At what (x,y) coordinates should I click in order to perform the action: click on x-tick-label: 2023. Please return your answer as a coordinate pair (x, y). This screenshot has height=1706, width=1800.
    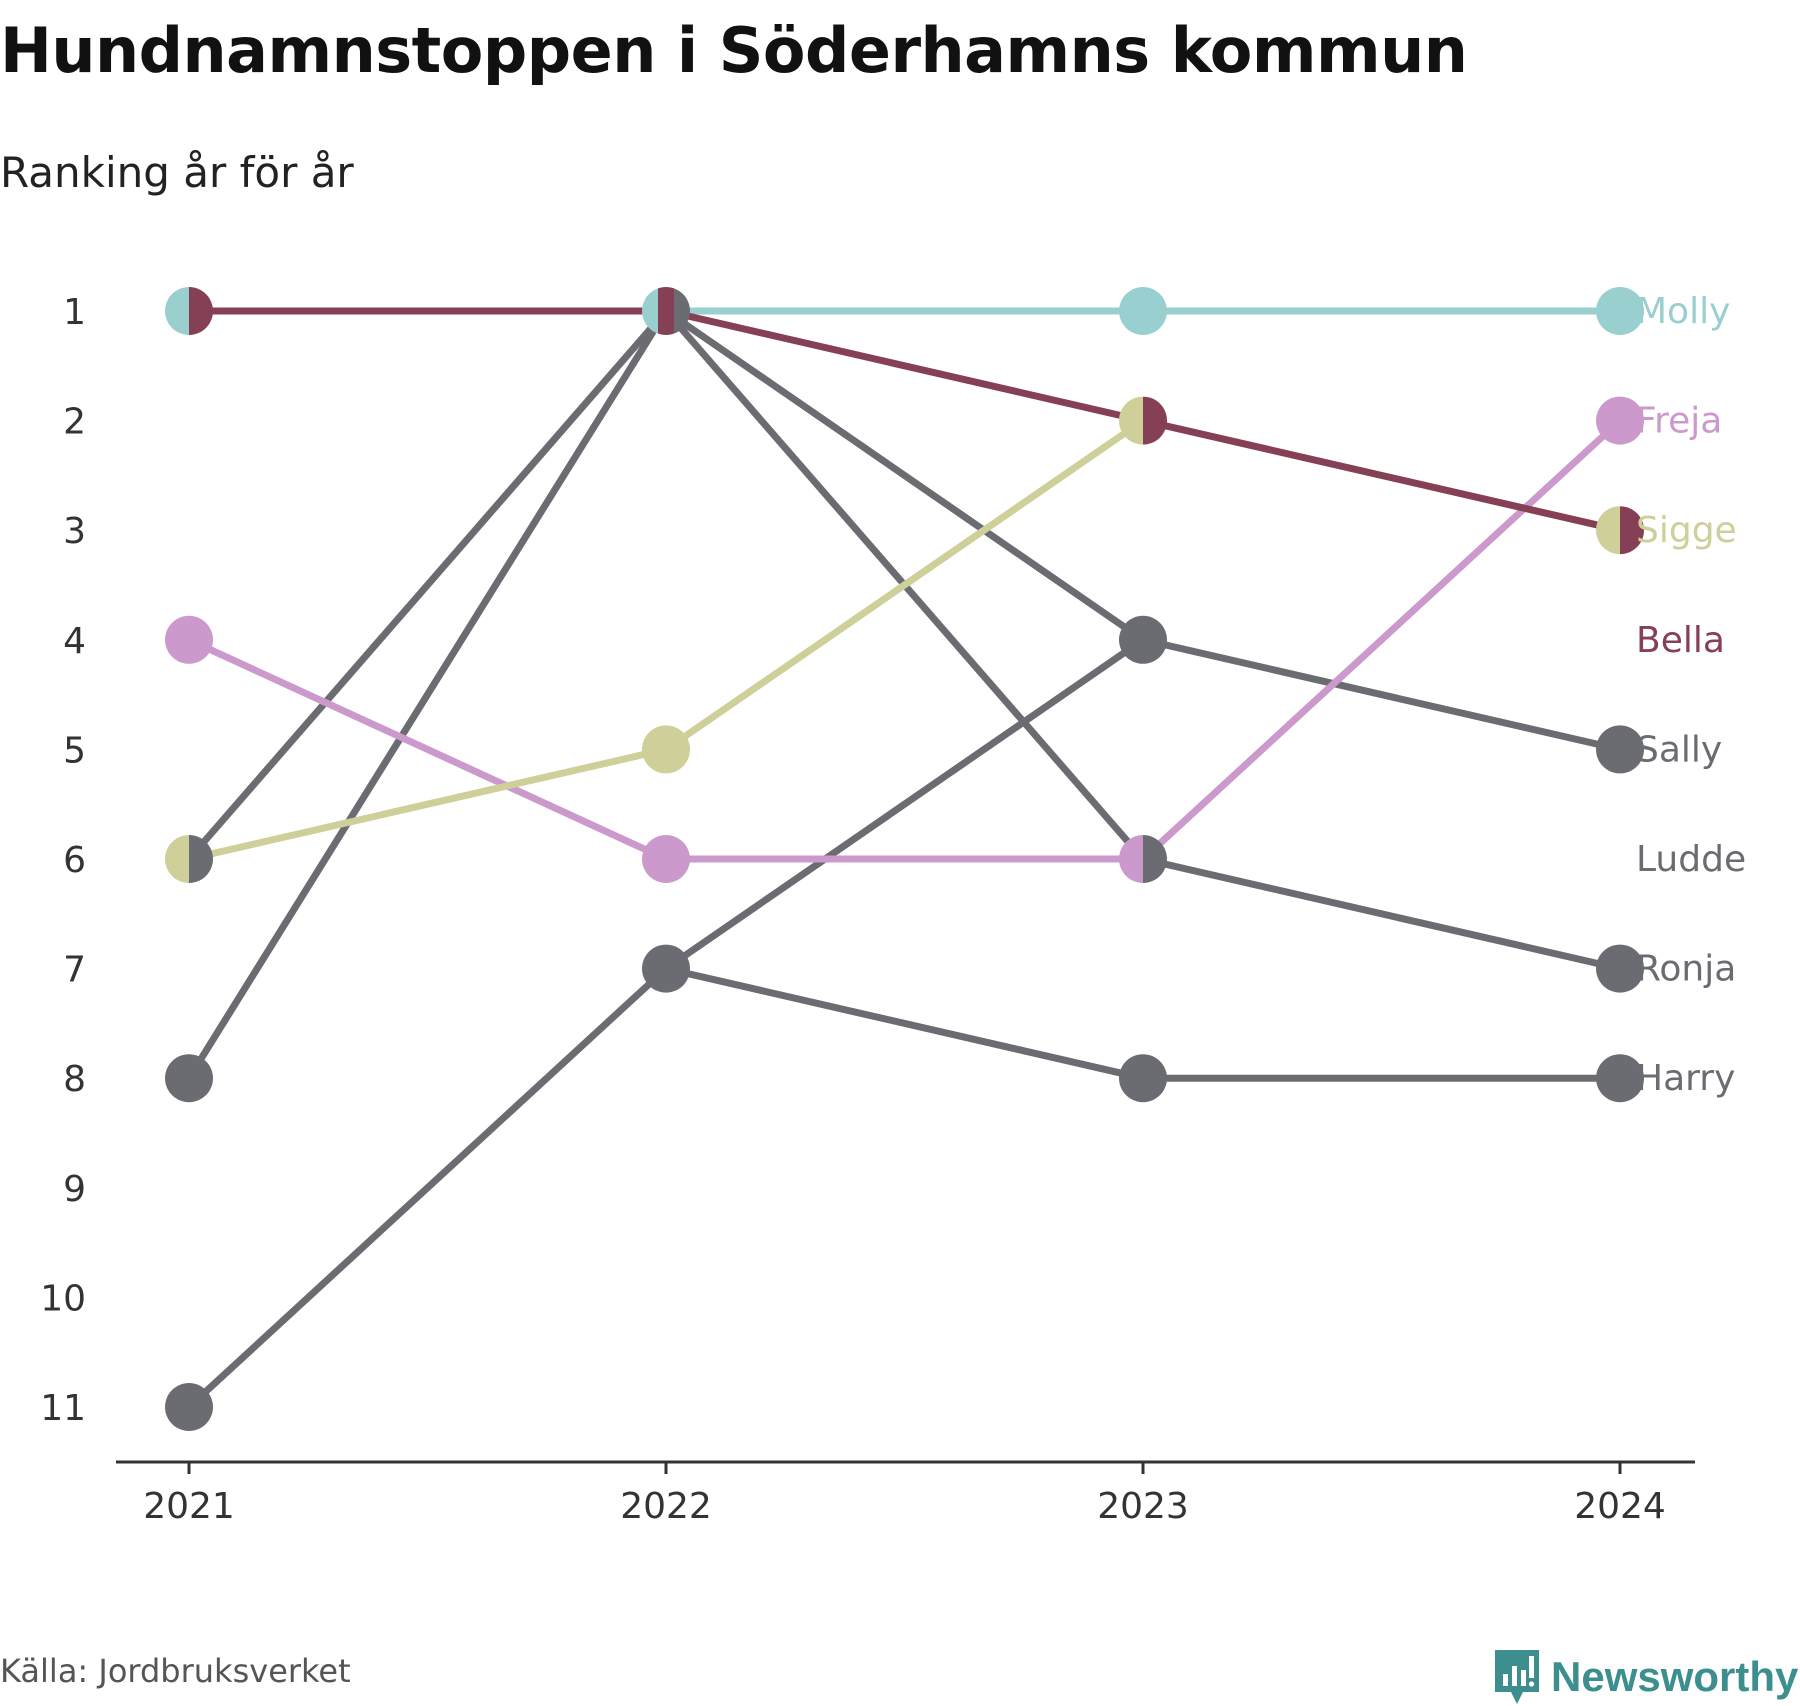
    Looking at the image, I should click on (1143, 1506).